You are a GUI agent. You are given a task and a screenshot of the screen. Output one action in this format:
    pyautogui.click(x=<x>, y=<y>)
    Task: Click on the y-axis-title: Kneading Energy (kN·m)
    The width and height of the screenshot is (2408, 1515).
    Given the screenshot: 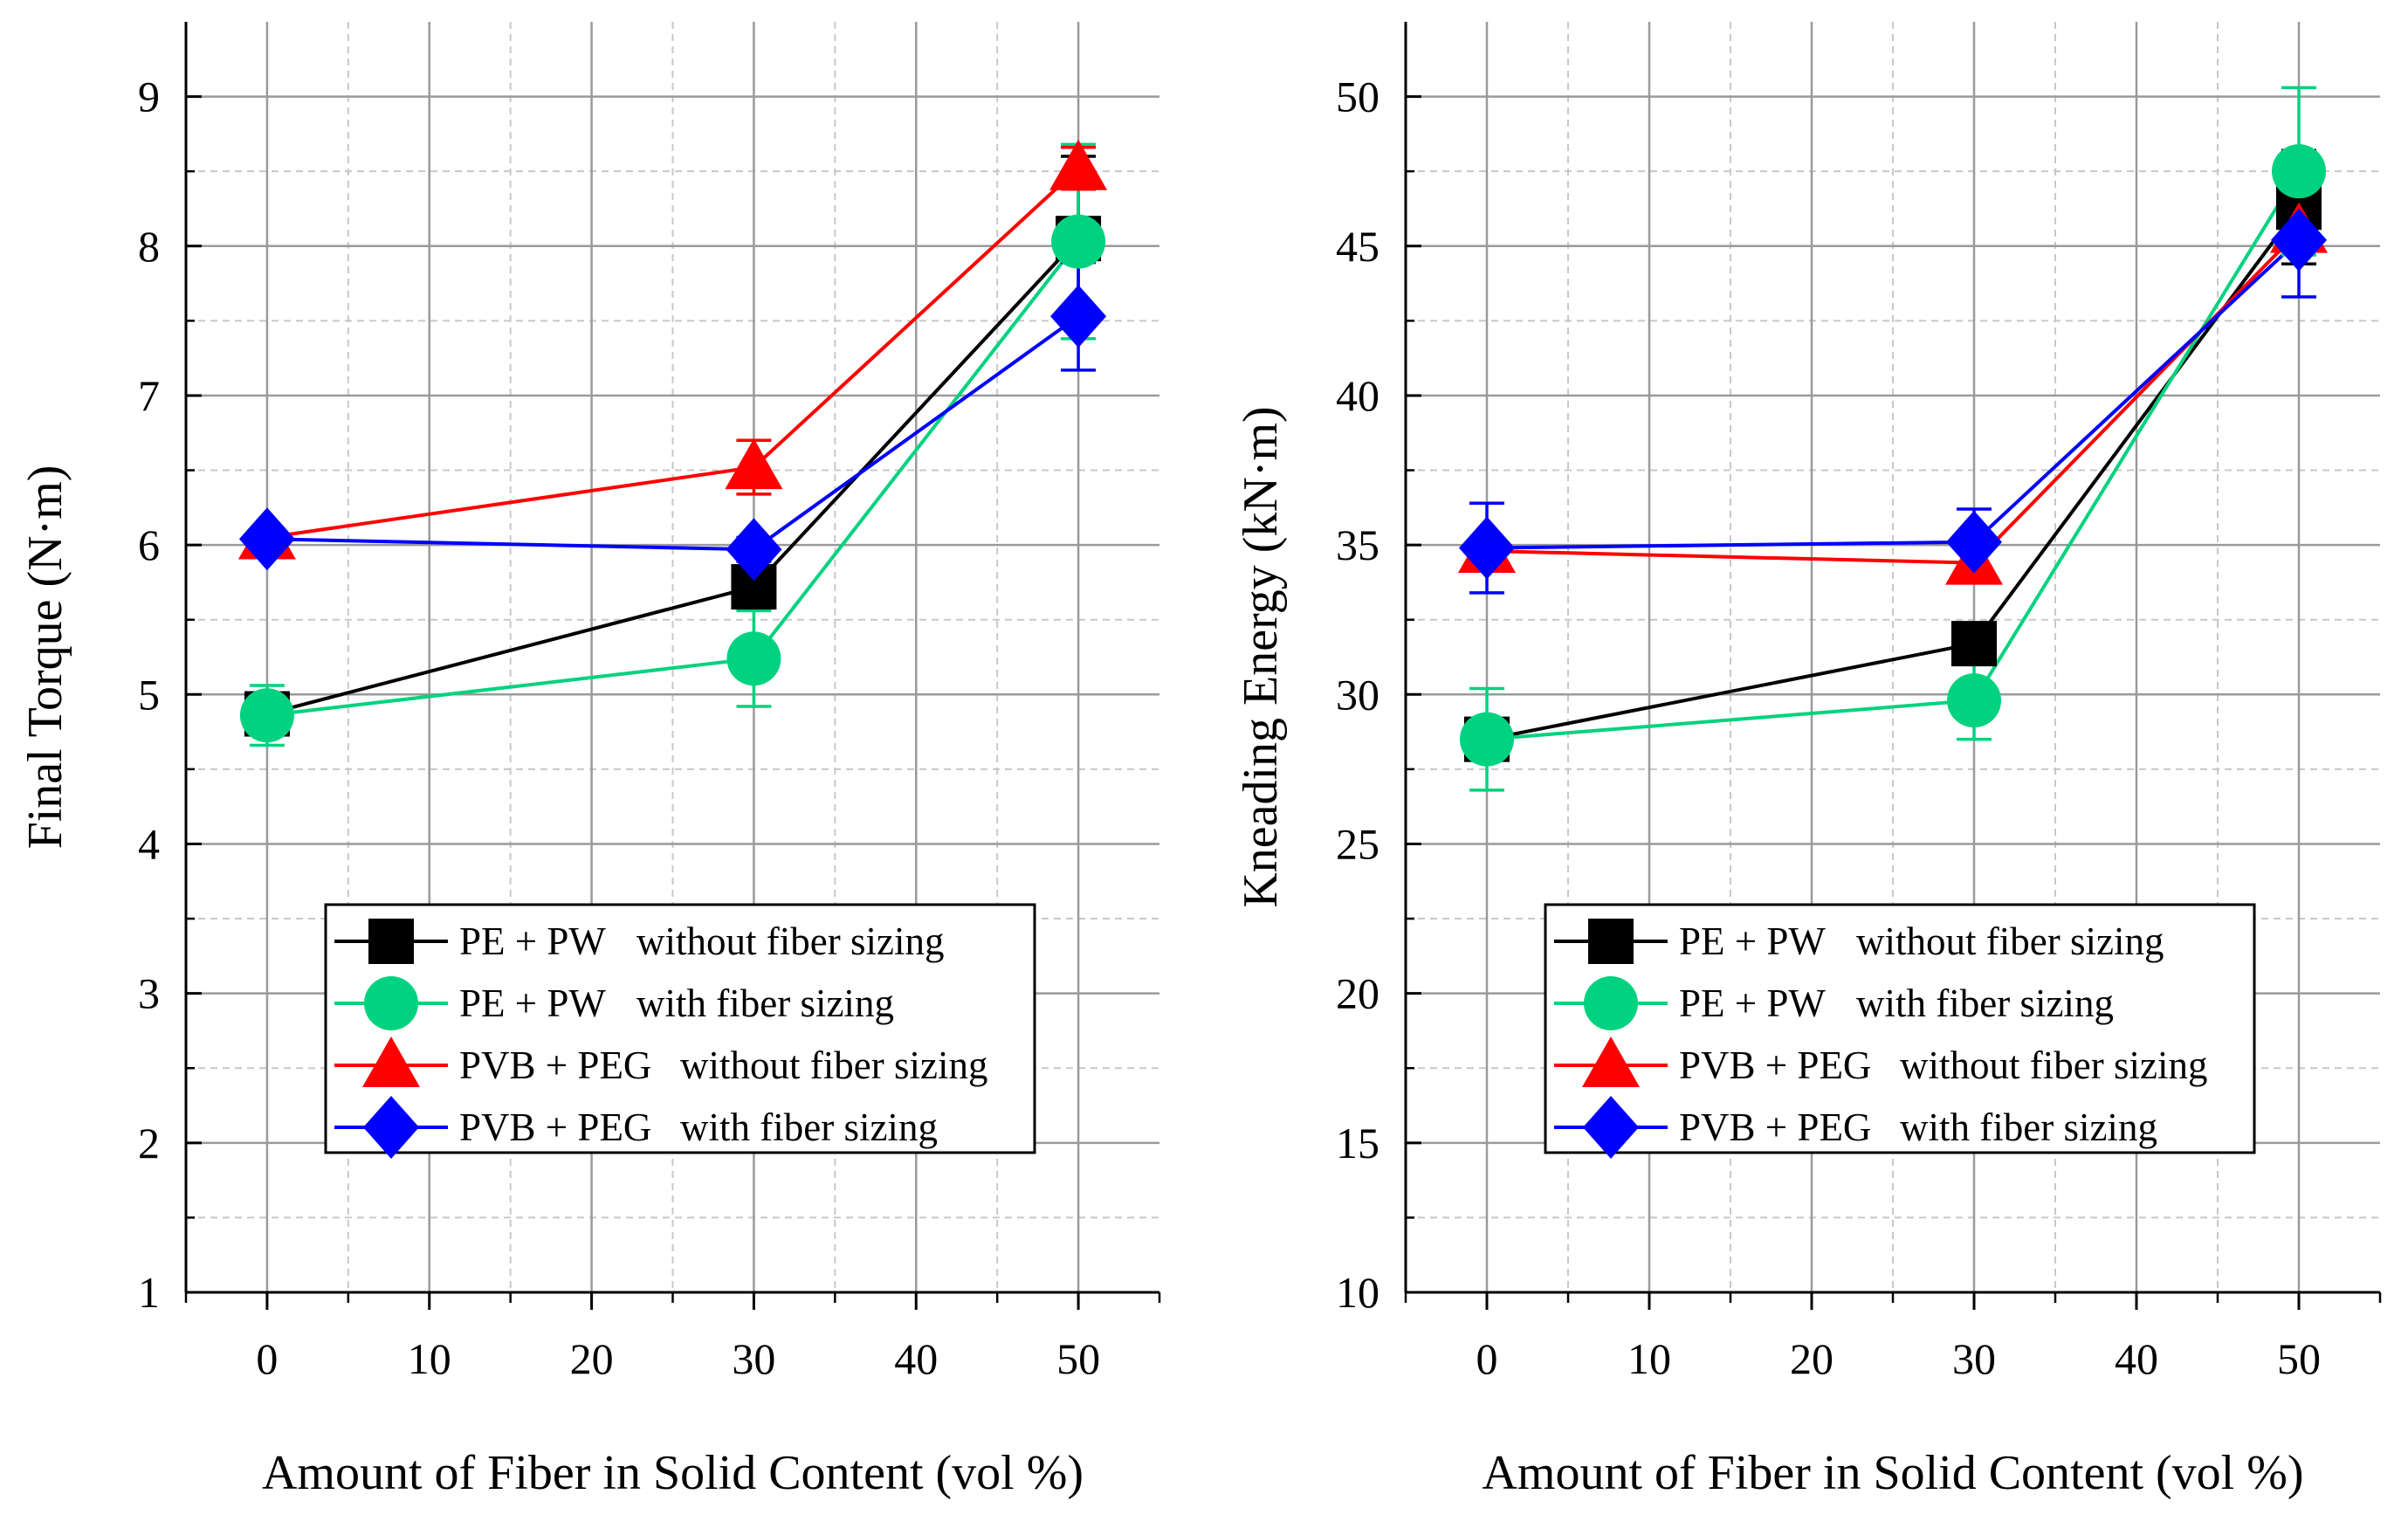 What is the action you would take?
    pyautogui.click(x=1261, y=656)
    